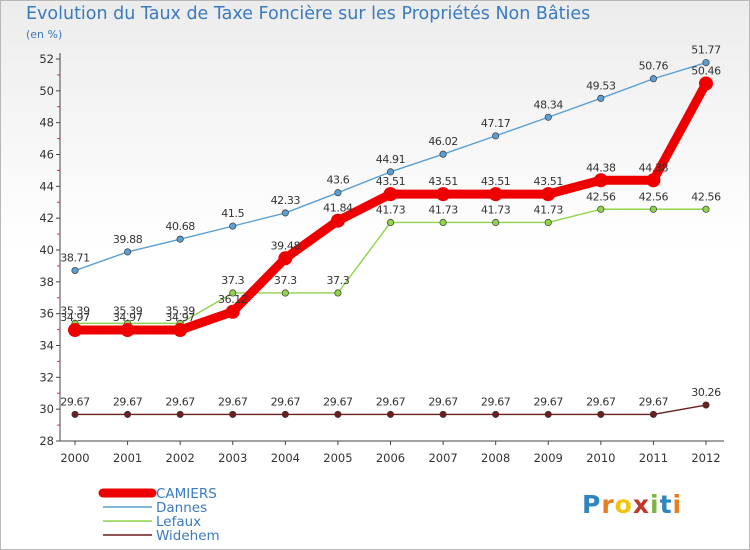 The width and height of the screenshot is (750, 550). What do you see at coordinates (286, 245) in the screenshot?
I see `data-label-camiers: 39.48` at bounding box center [286, 245].